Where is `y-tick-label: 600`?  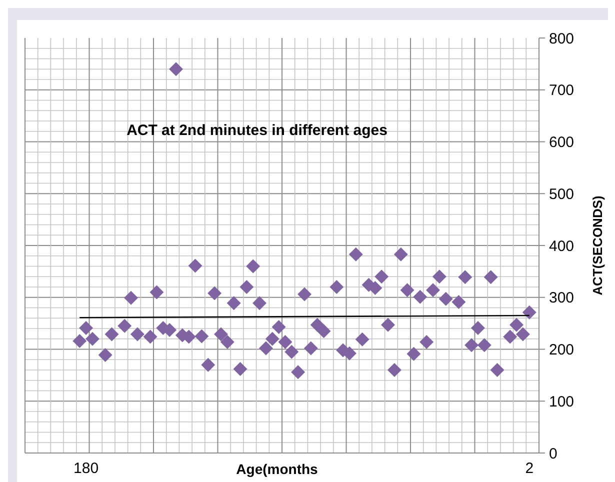 y-tick-label: 600 is located at coordinates (561, 142).